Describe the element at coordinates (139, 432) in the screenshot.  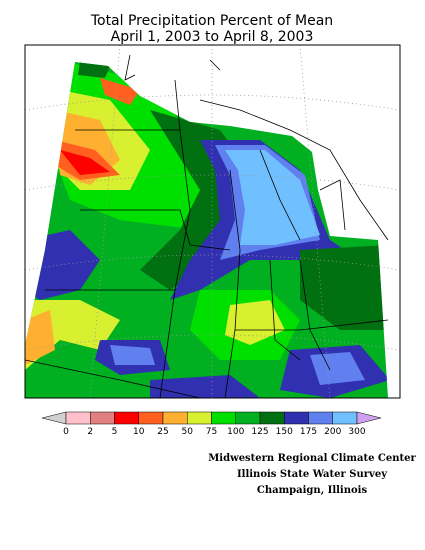
I see `legend-label: 10` at that location.